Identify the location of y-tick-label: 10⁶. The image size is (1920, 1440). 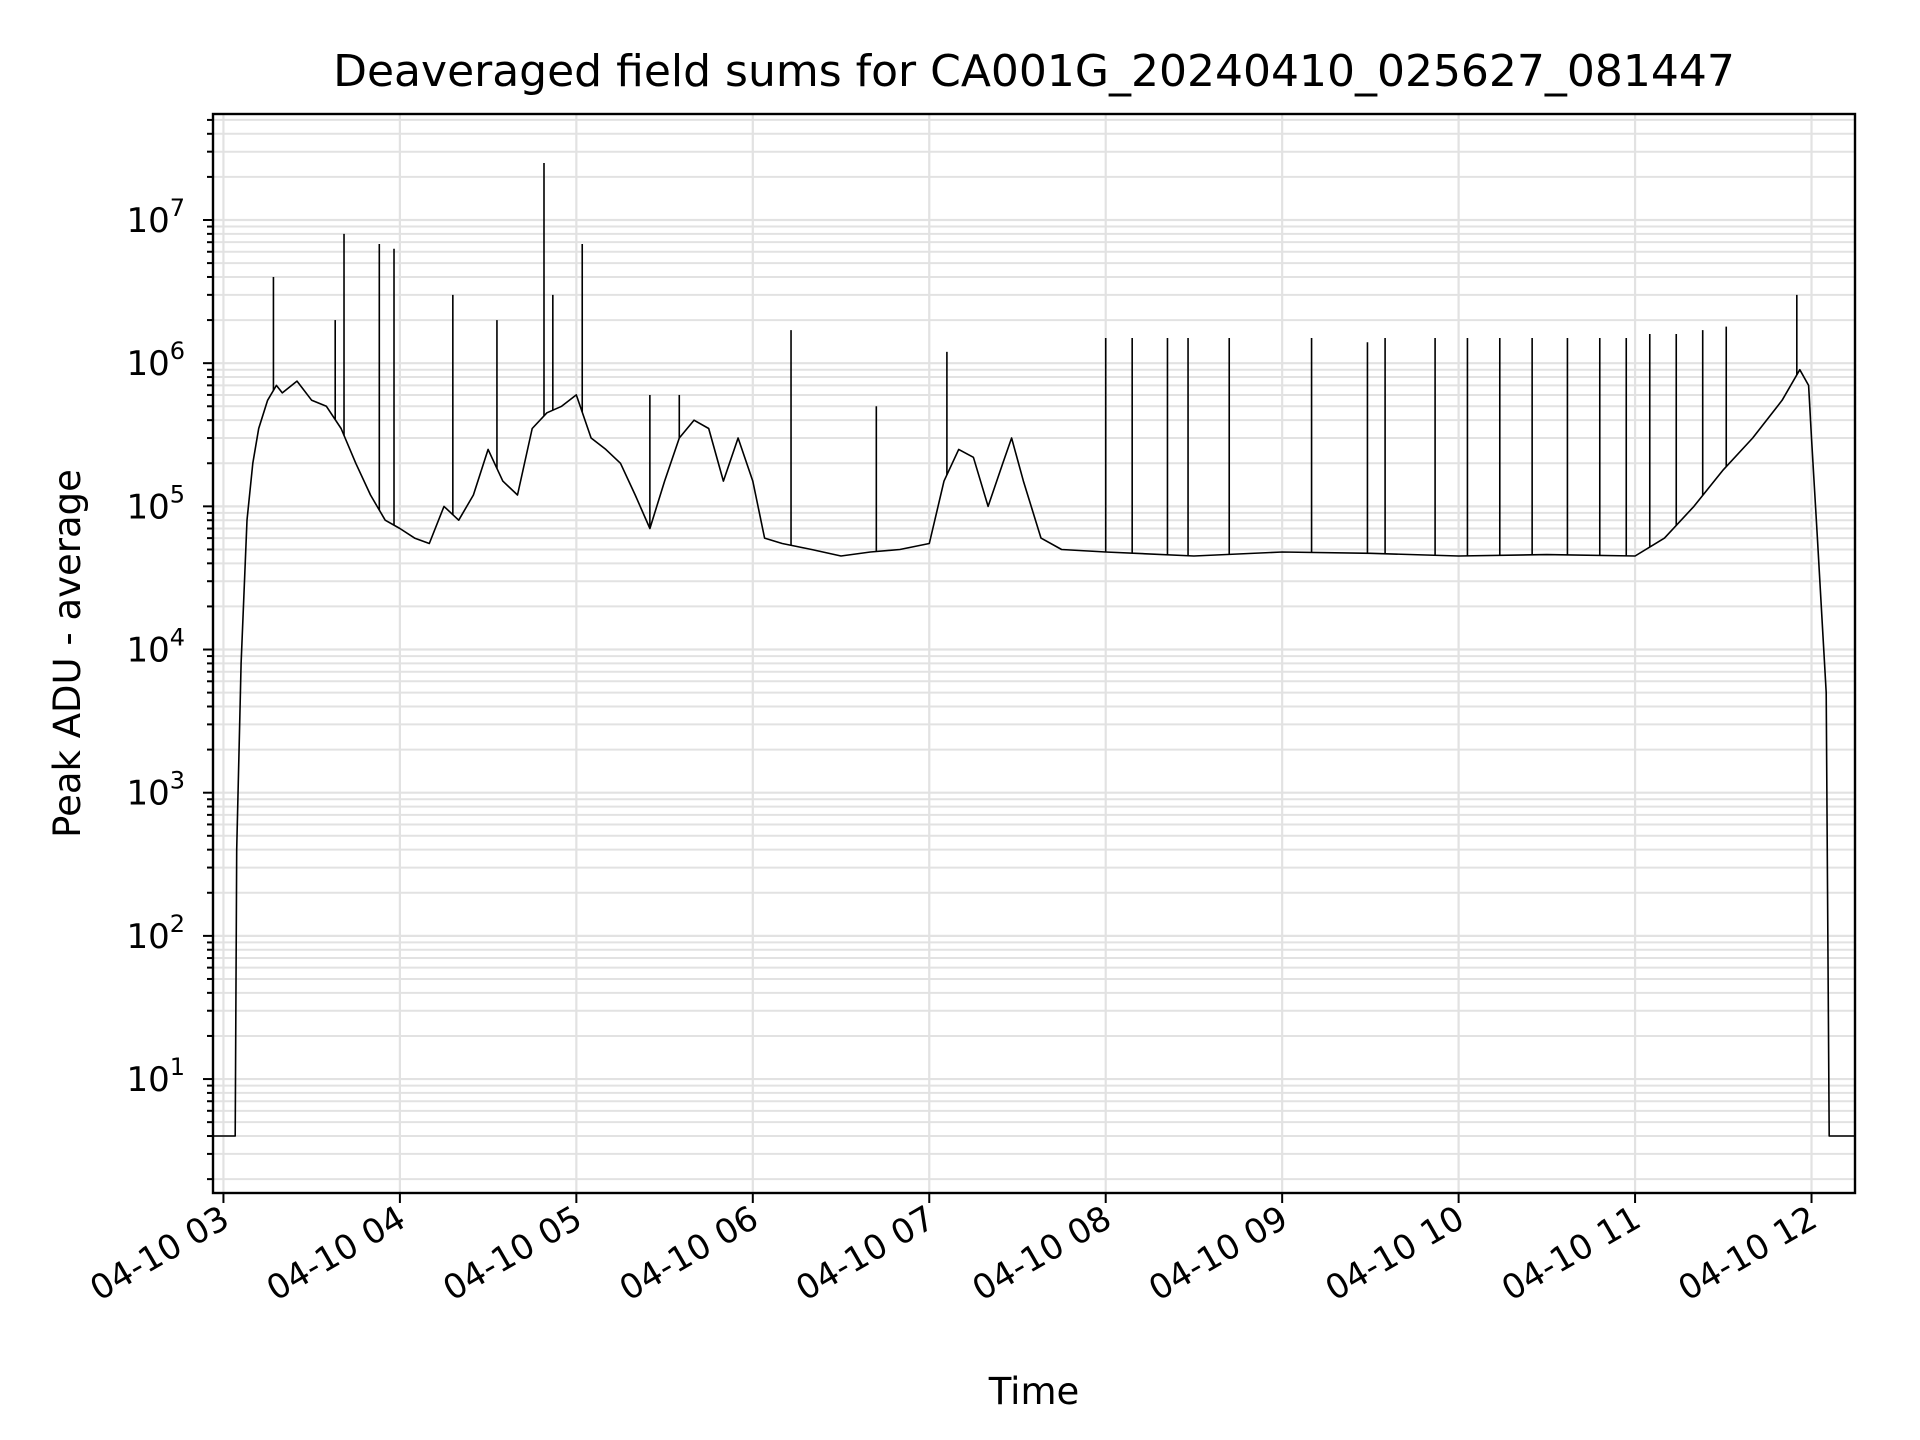
(155, 360).